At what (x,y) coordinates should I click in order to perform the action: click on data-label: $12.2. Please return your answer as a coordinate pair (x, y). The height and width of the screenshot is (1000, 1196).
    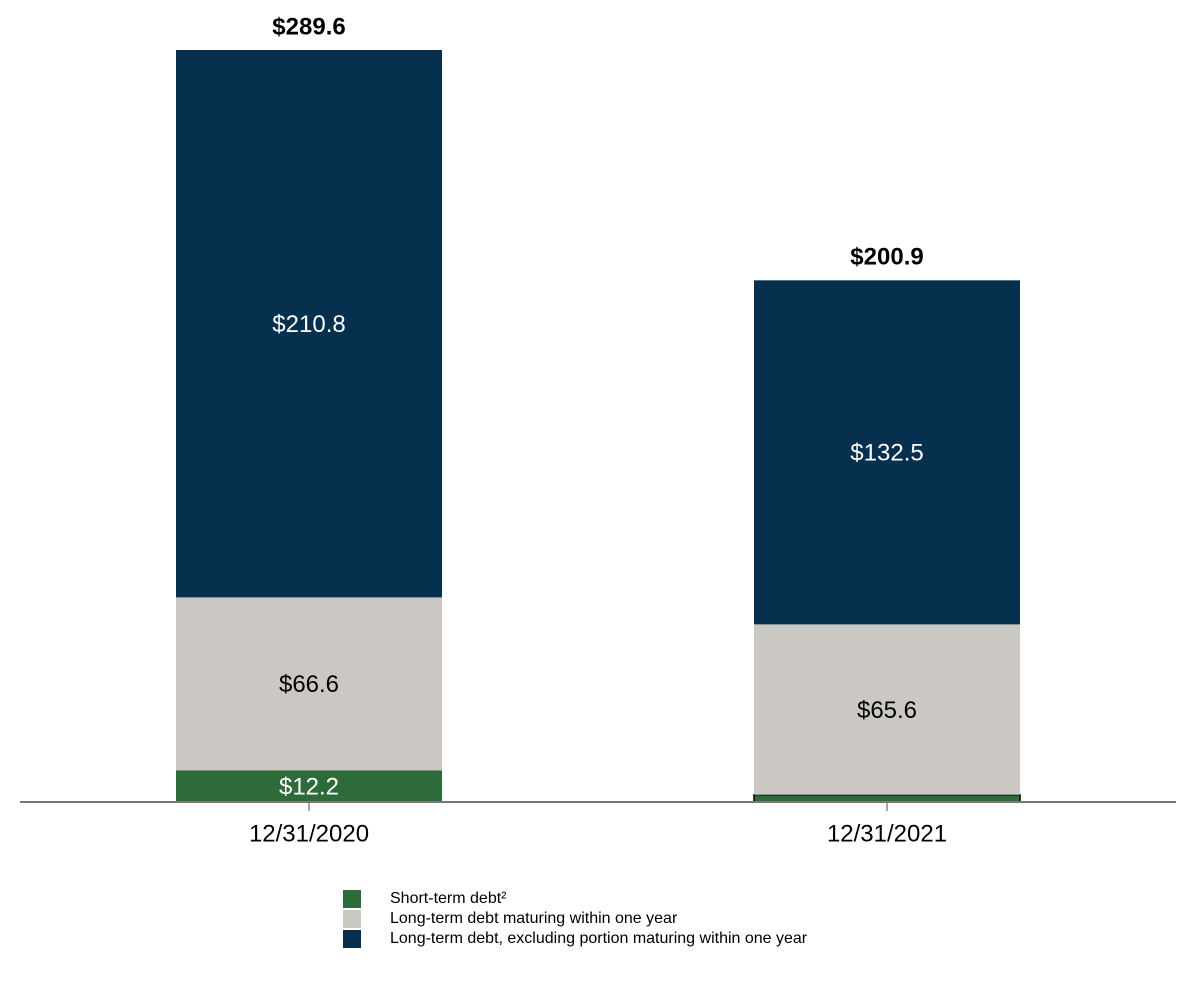
    Looking at the image, I should click on (309, 787).